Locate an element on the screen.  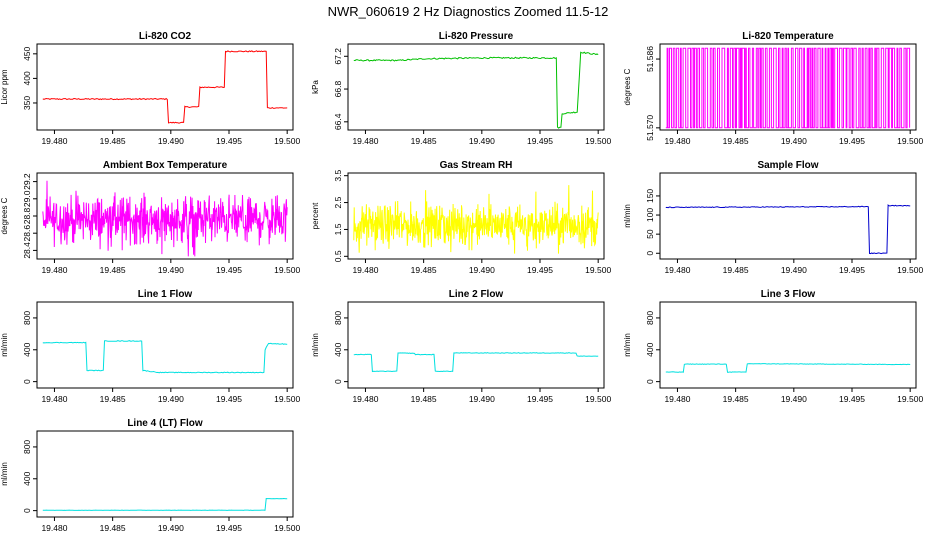
y-axis-label: kPa is located at coordinates (315, 87).